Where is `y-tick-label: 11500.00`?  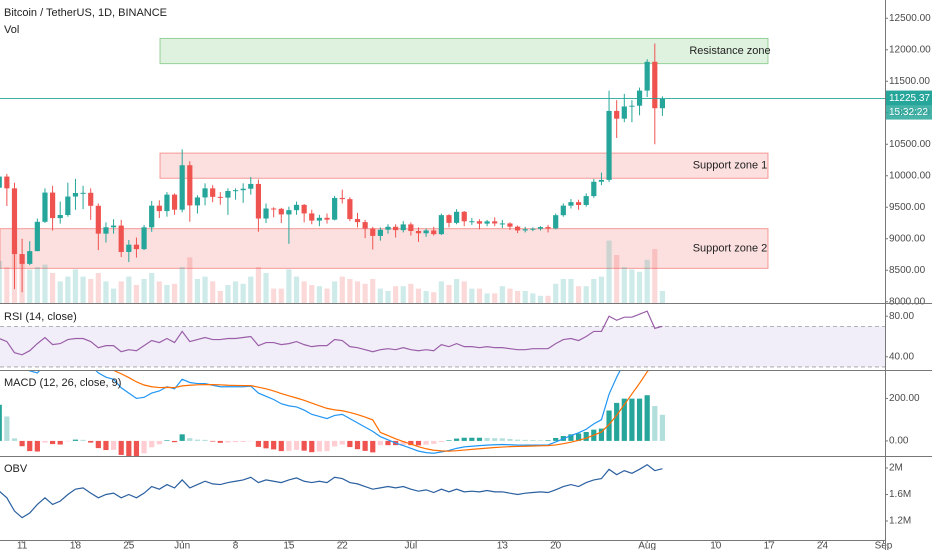
y-tick-label: 11500.00 is located at coordinates (909, 81).